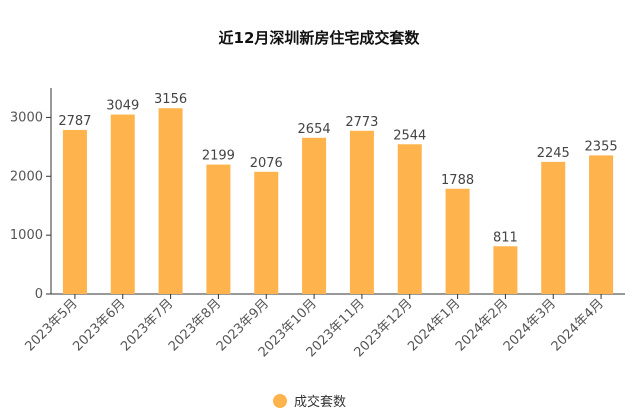 This screenshot has width=638, height=418. I want to click on bar-value-label: 2654, so click(314, 129).